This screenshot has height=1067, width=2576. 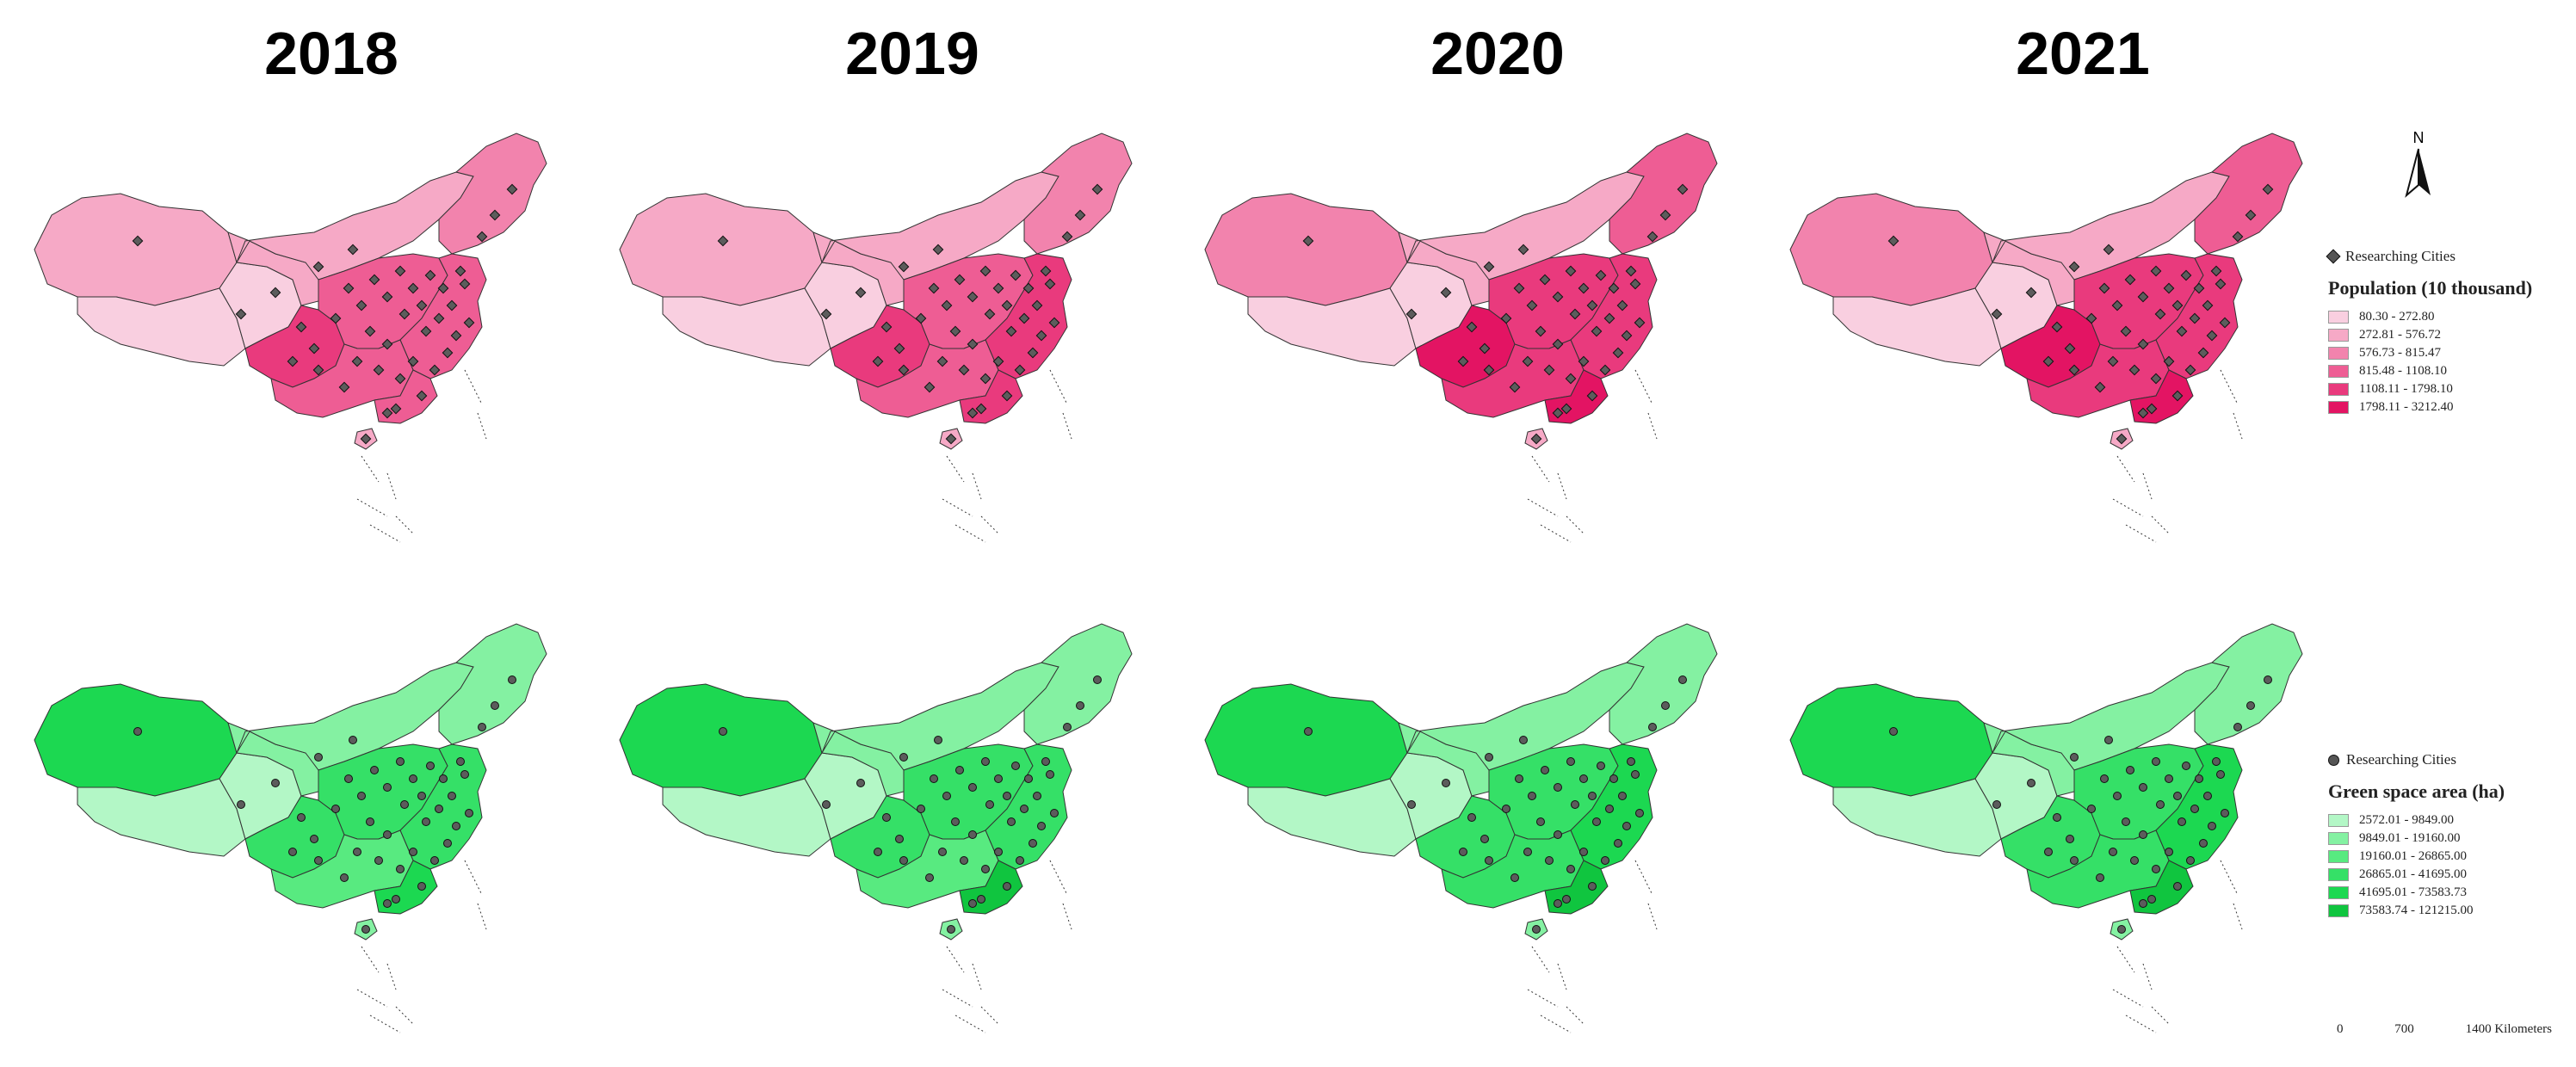 What do you see at coordinates (2410, 838) in the screenshot?
I see `legend-class-label: 9849.01 - 19160.00` at bounding box center [2410, 838].